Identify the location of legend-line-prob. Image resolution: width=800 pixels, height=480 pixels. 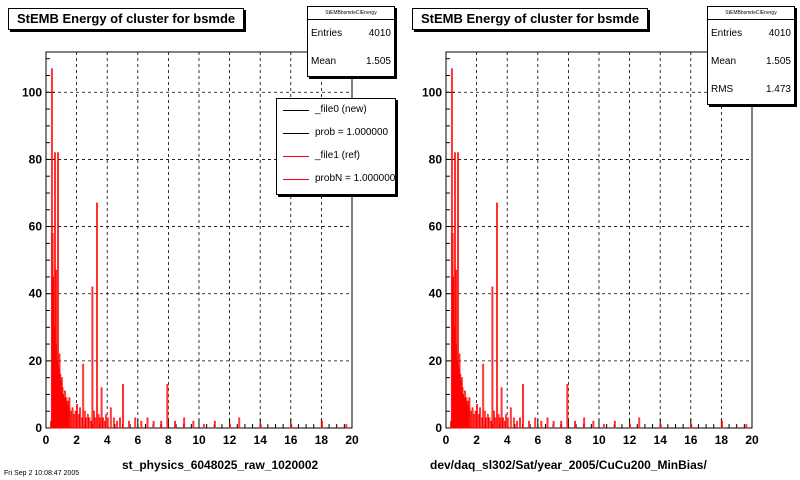
(296, 133).